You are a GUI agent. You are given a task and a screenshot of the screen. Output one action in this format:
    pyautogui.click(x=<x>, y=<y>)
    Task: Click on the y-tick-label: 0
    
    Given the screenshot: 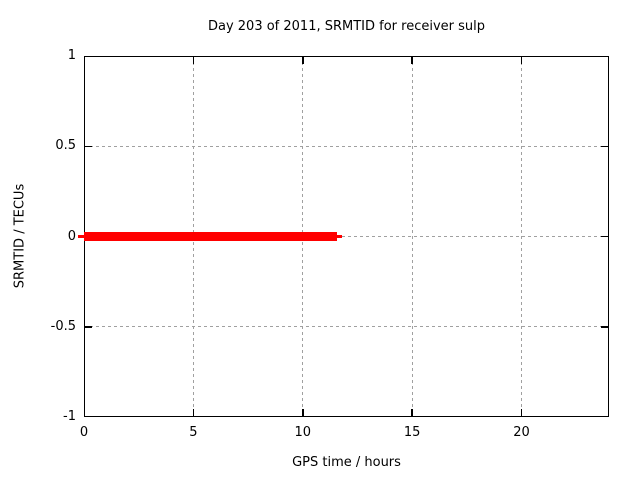 What is the action you would take?
    pyautogui.click(x=71, y=236)
    